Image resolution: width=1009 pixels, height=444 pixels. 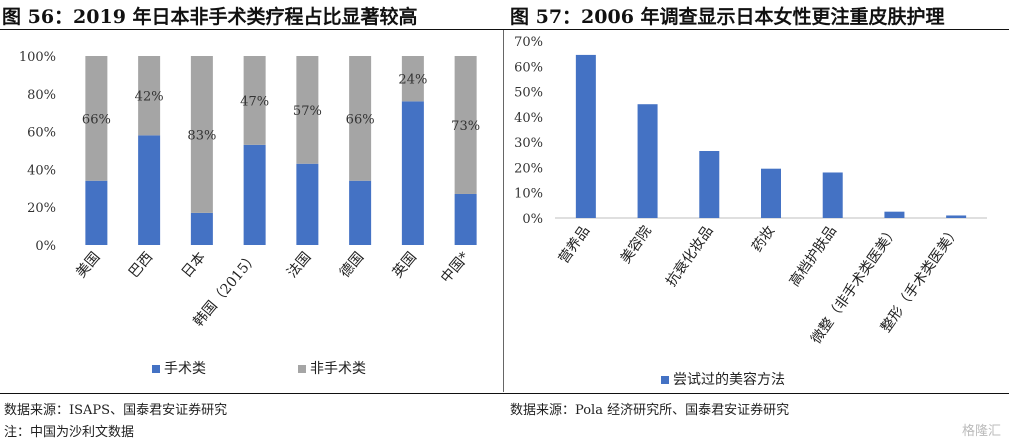 What do you see at coordinates (981, 431) in the screenshot?
I see `watermark-logo: 格隆汇` at bounding box center [981, 431].